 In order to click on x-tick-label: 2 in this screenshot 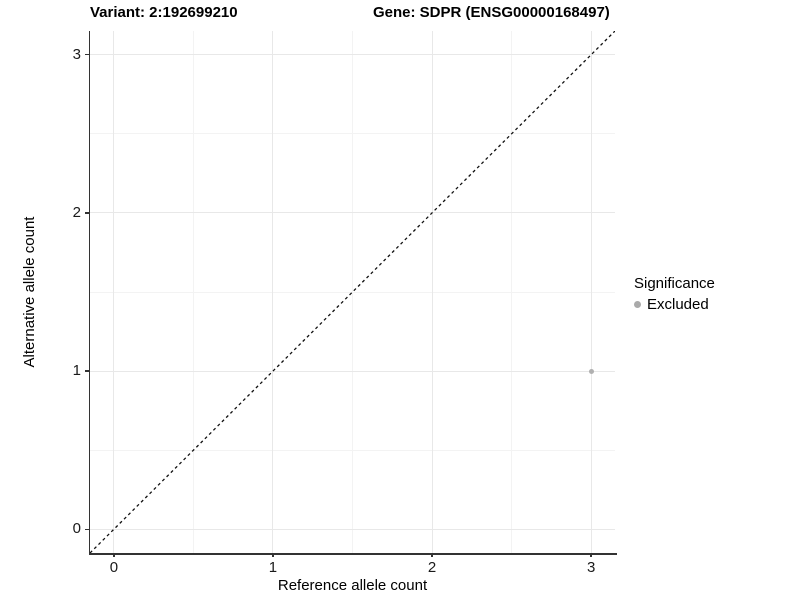, I will do `click(432, 567)`.